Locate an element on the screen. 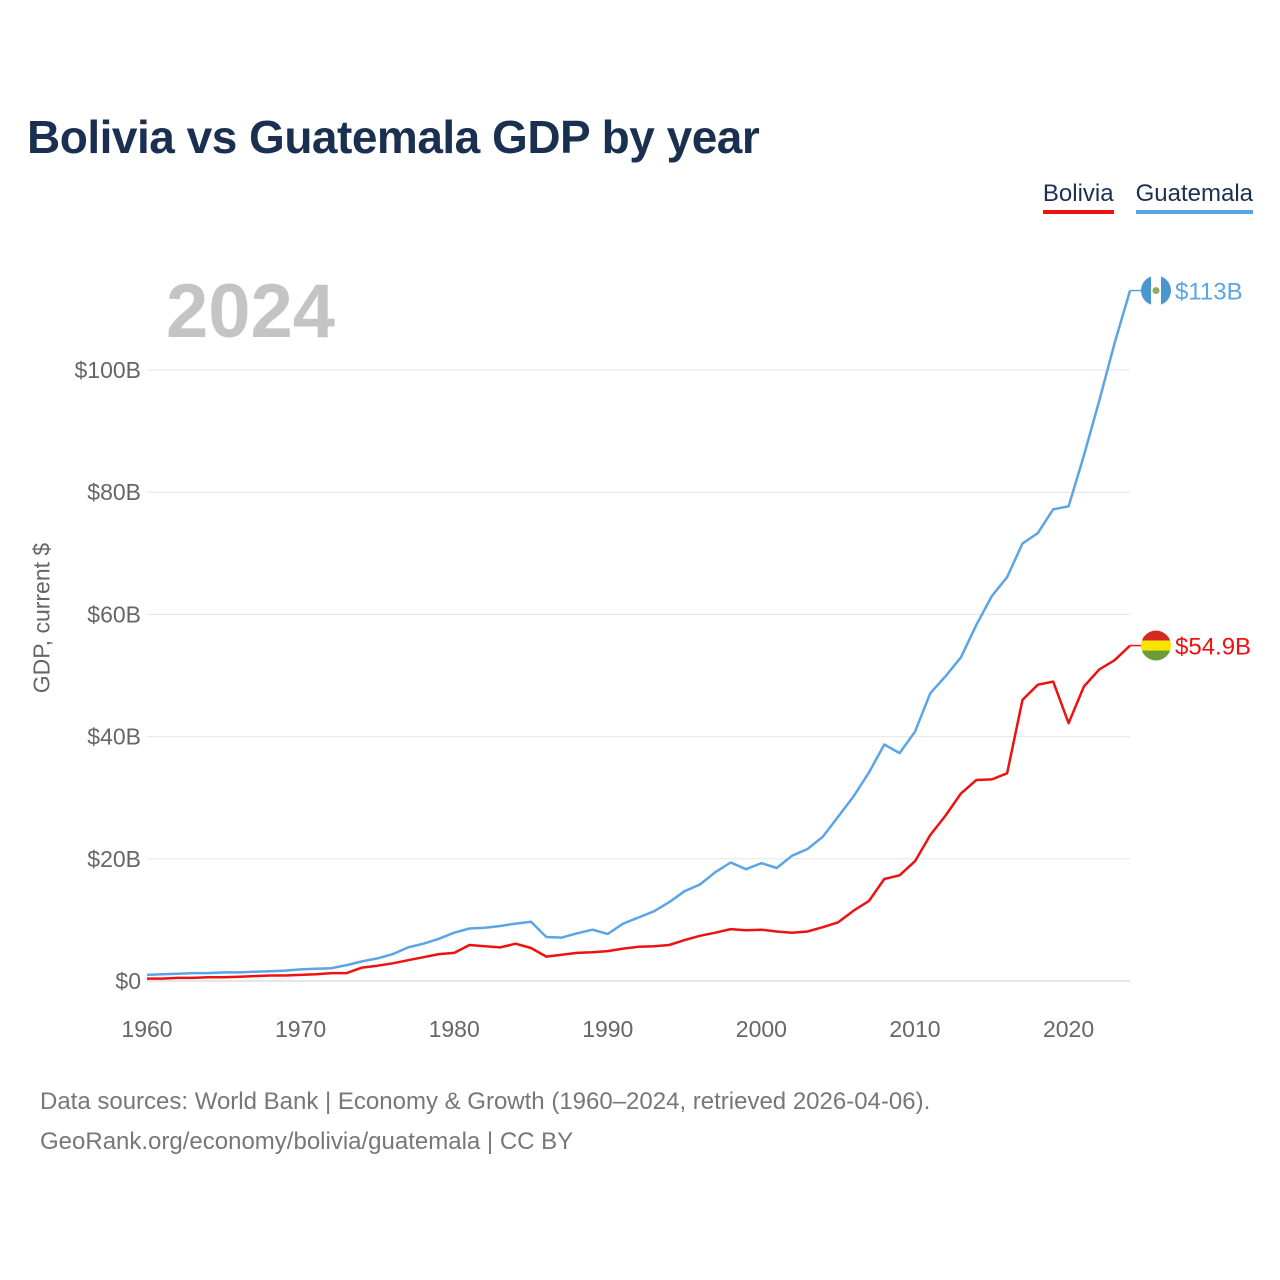 The width and height of the screenshot is (1280, 1280). x-tick-label: 2020 is located at coordinates (1068, 1029).